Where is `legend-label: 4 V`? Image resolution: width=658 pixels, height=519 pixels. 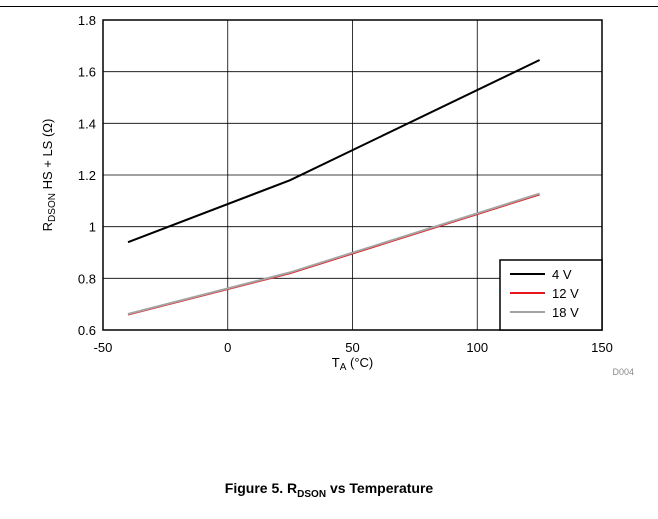 legend-label: 4 V is located at coordinates (562, 274).